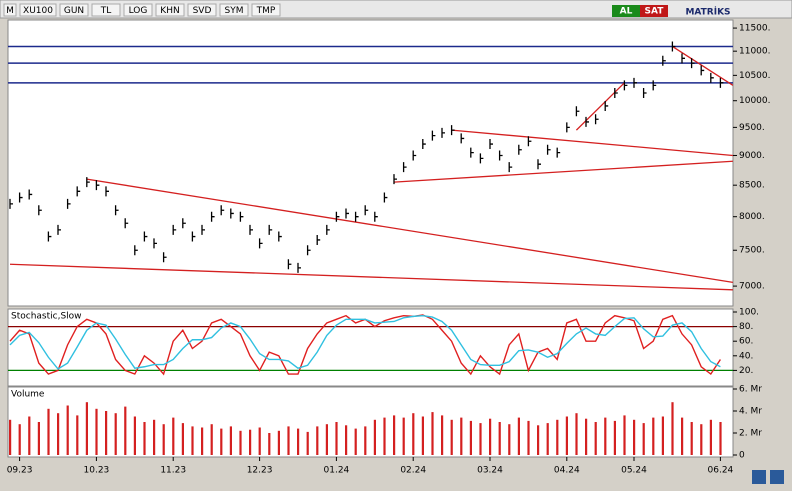  I want to click on y-tick-label: 10500., so click(755, 76).